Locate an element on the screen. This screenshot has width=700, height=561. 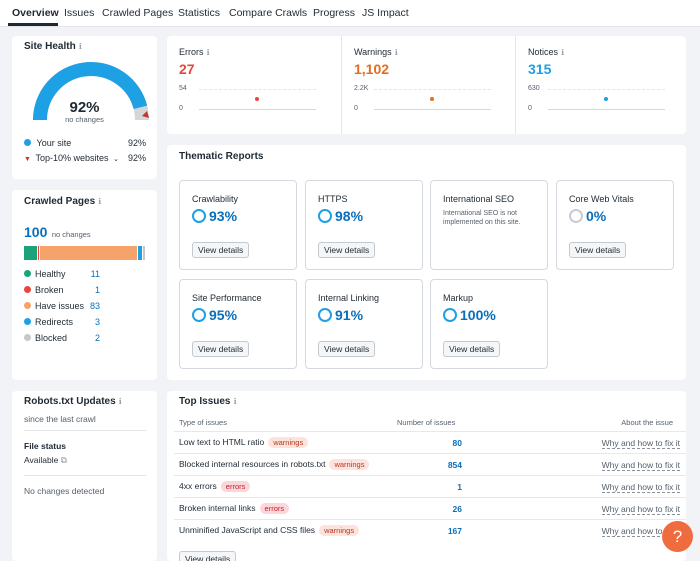
crawled-pages-total: 100 is located at coordinates (36, 232).